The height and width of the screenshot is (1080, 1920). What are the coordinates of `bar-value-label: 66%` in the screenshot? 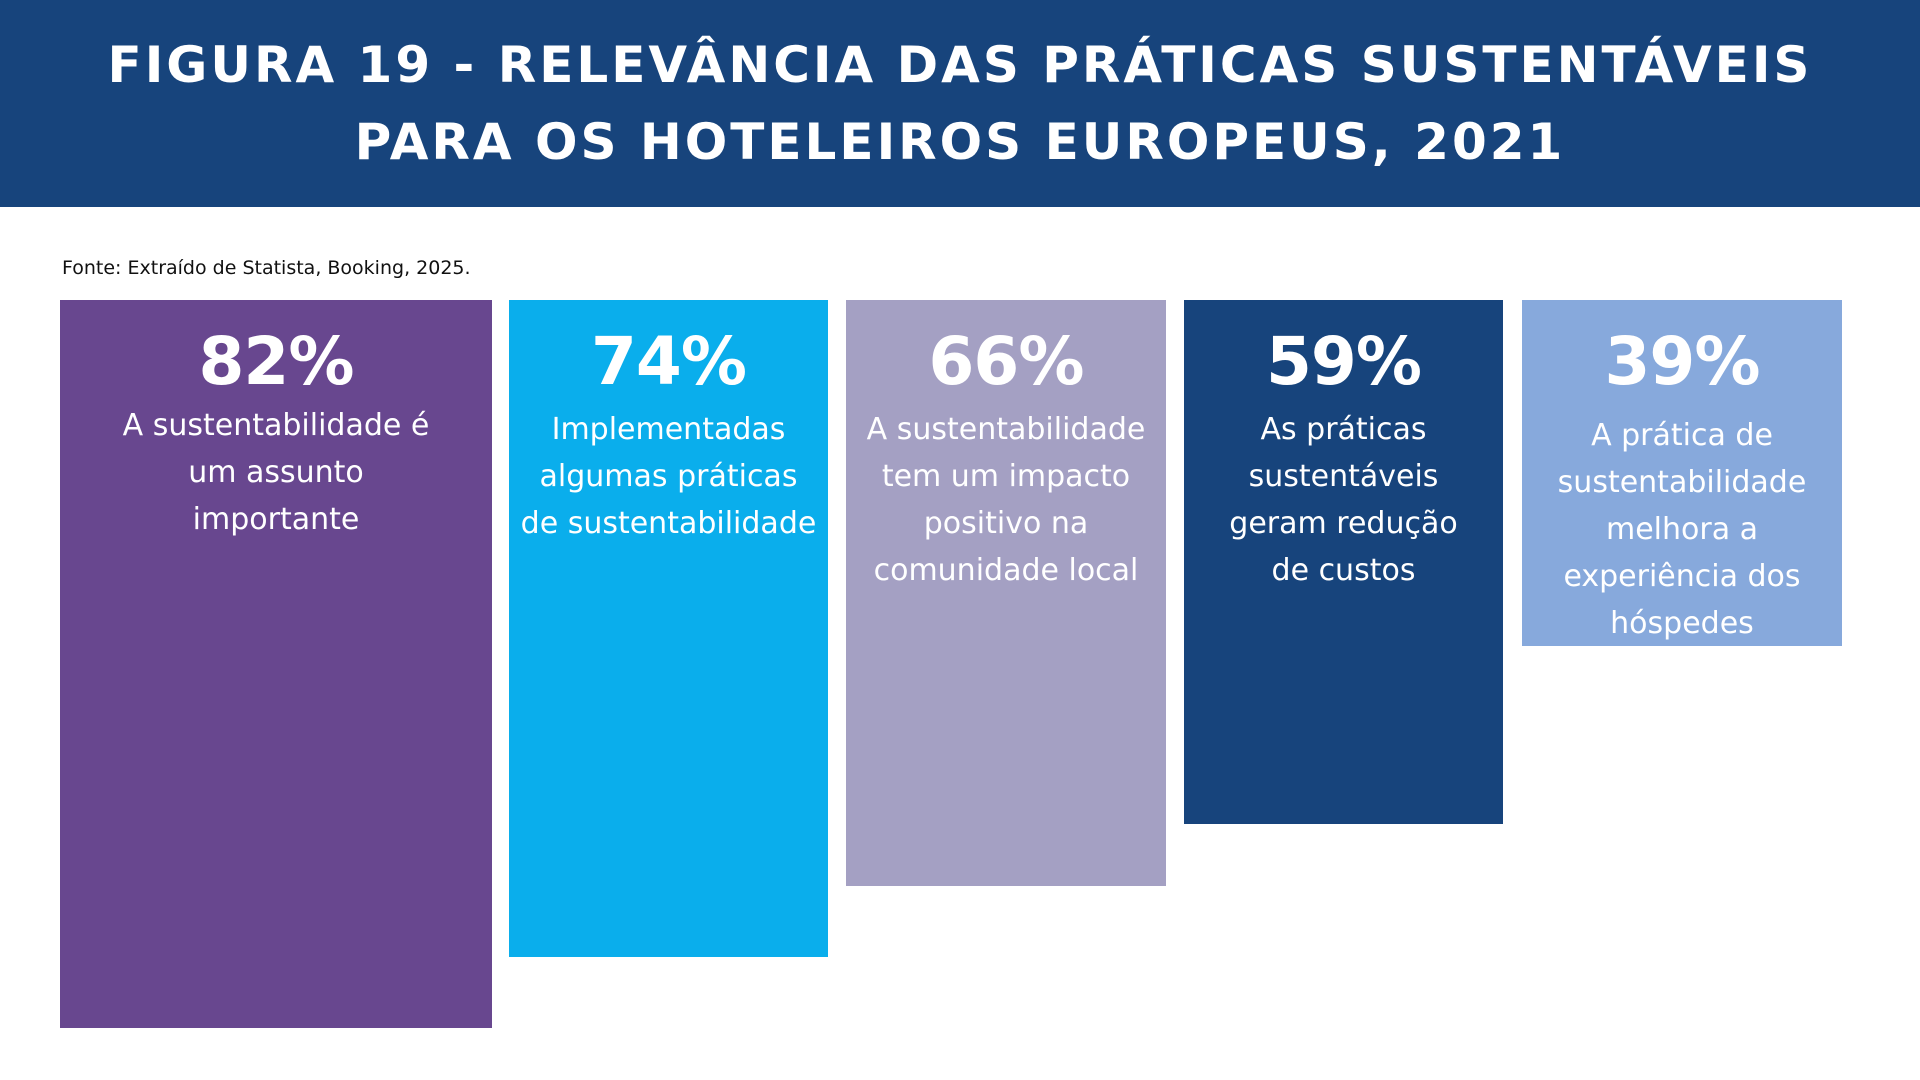 It's located at (1006, 361).